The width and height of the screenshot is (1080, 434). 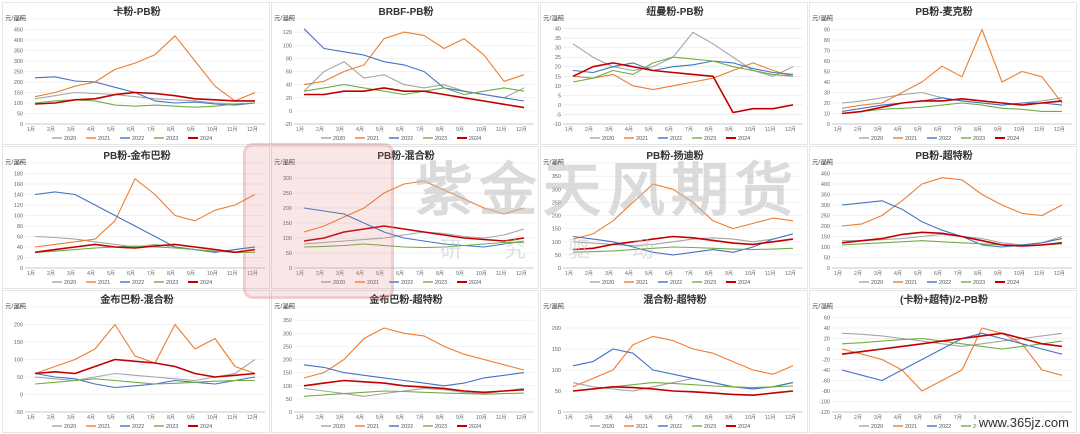 I want to click on watermark-seal-logo, so click(x=318, y=221).